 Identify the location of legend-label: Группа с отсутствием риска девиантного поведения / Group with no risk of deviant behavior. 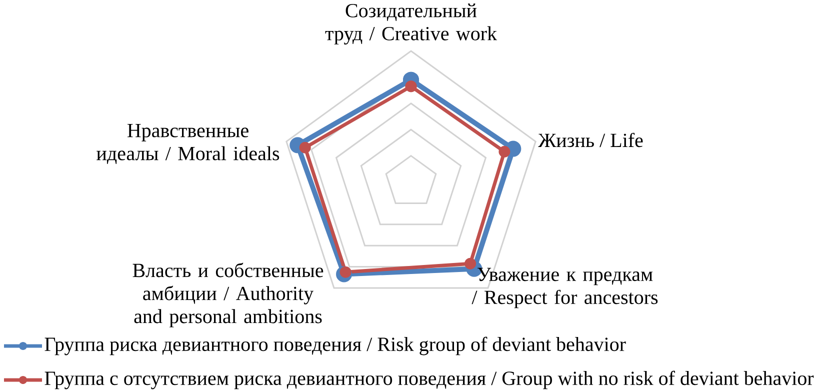
(429, 380).